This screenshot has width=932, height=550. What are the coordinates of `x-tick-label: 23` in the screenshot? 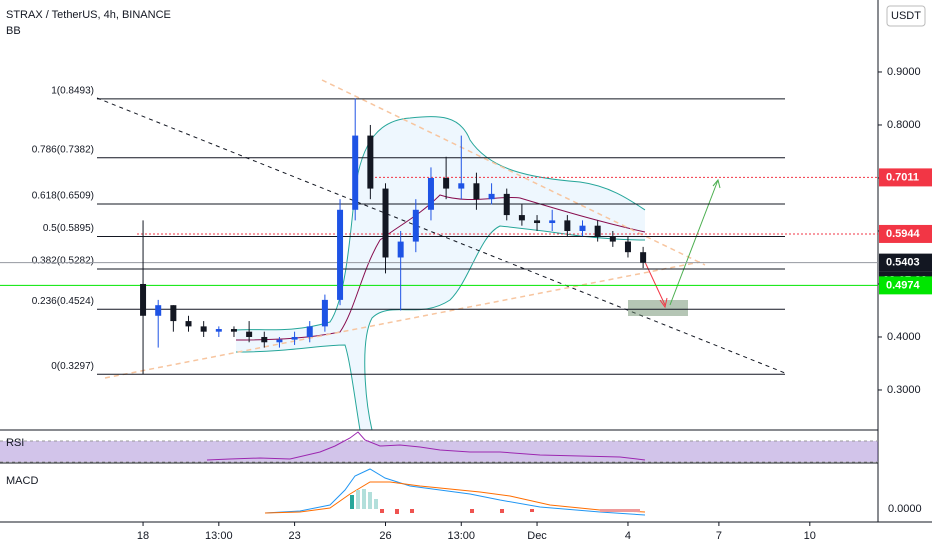 It's located at (294, 536).